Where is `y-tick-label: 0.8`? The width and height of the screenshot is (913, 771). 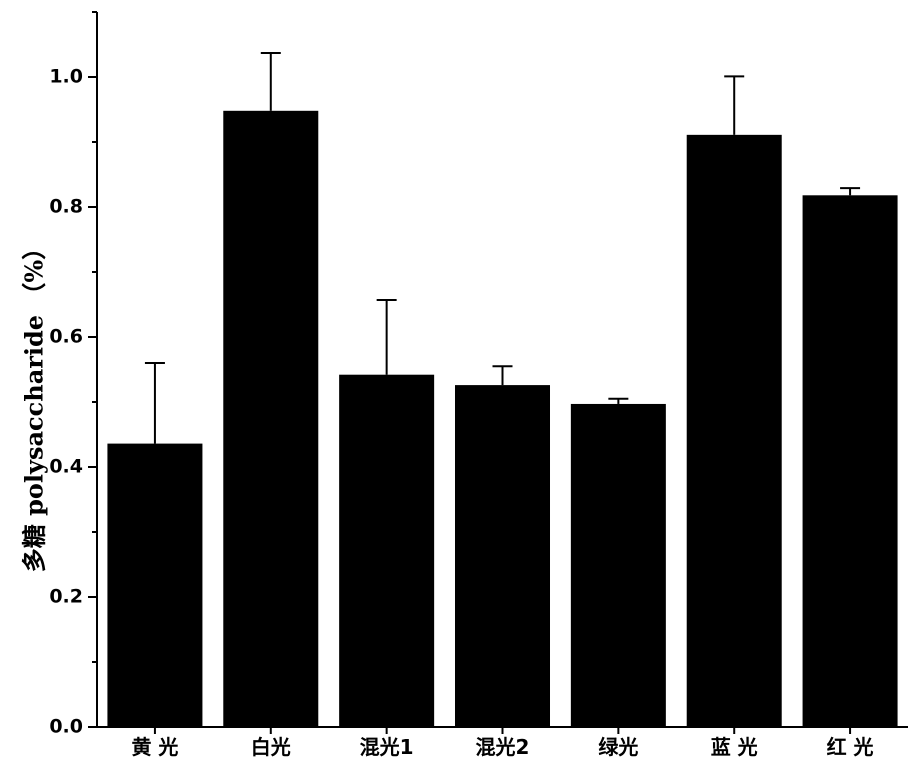
y-tick-label: 0.8 is located at coordinates (66, 207).